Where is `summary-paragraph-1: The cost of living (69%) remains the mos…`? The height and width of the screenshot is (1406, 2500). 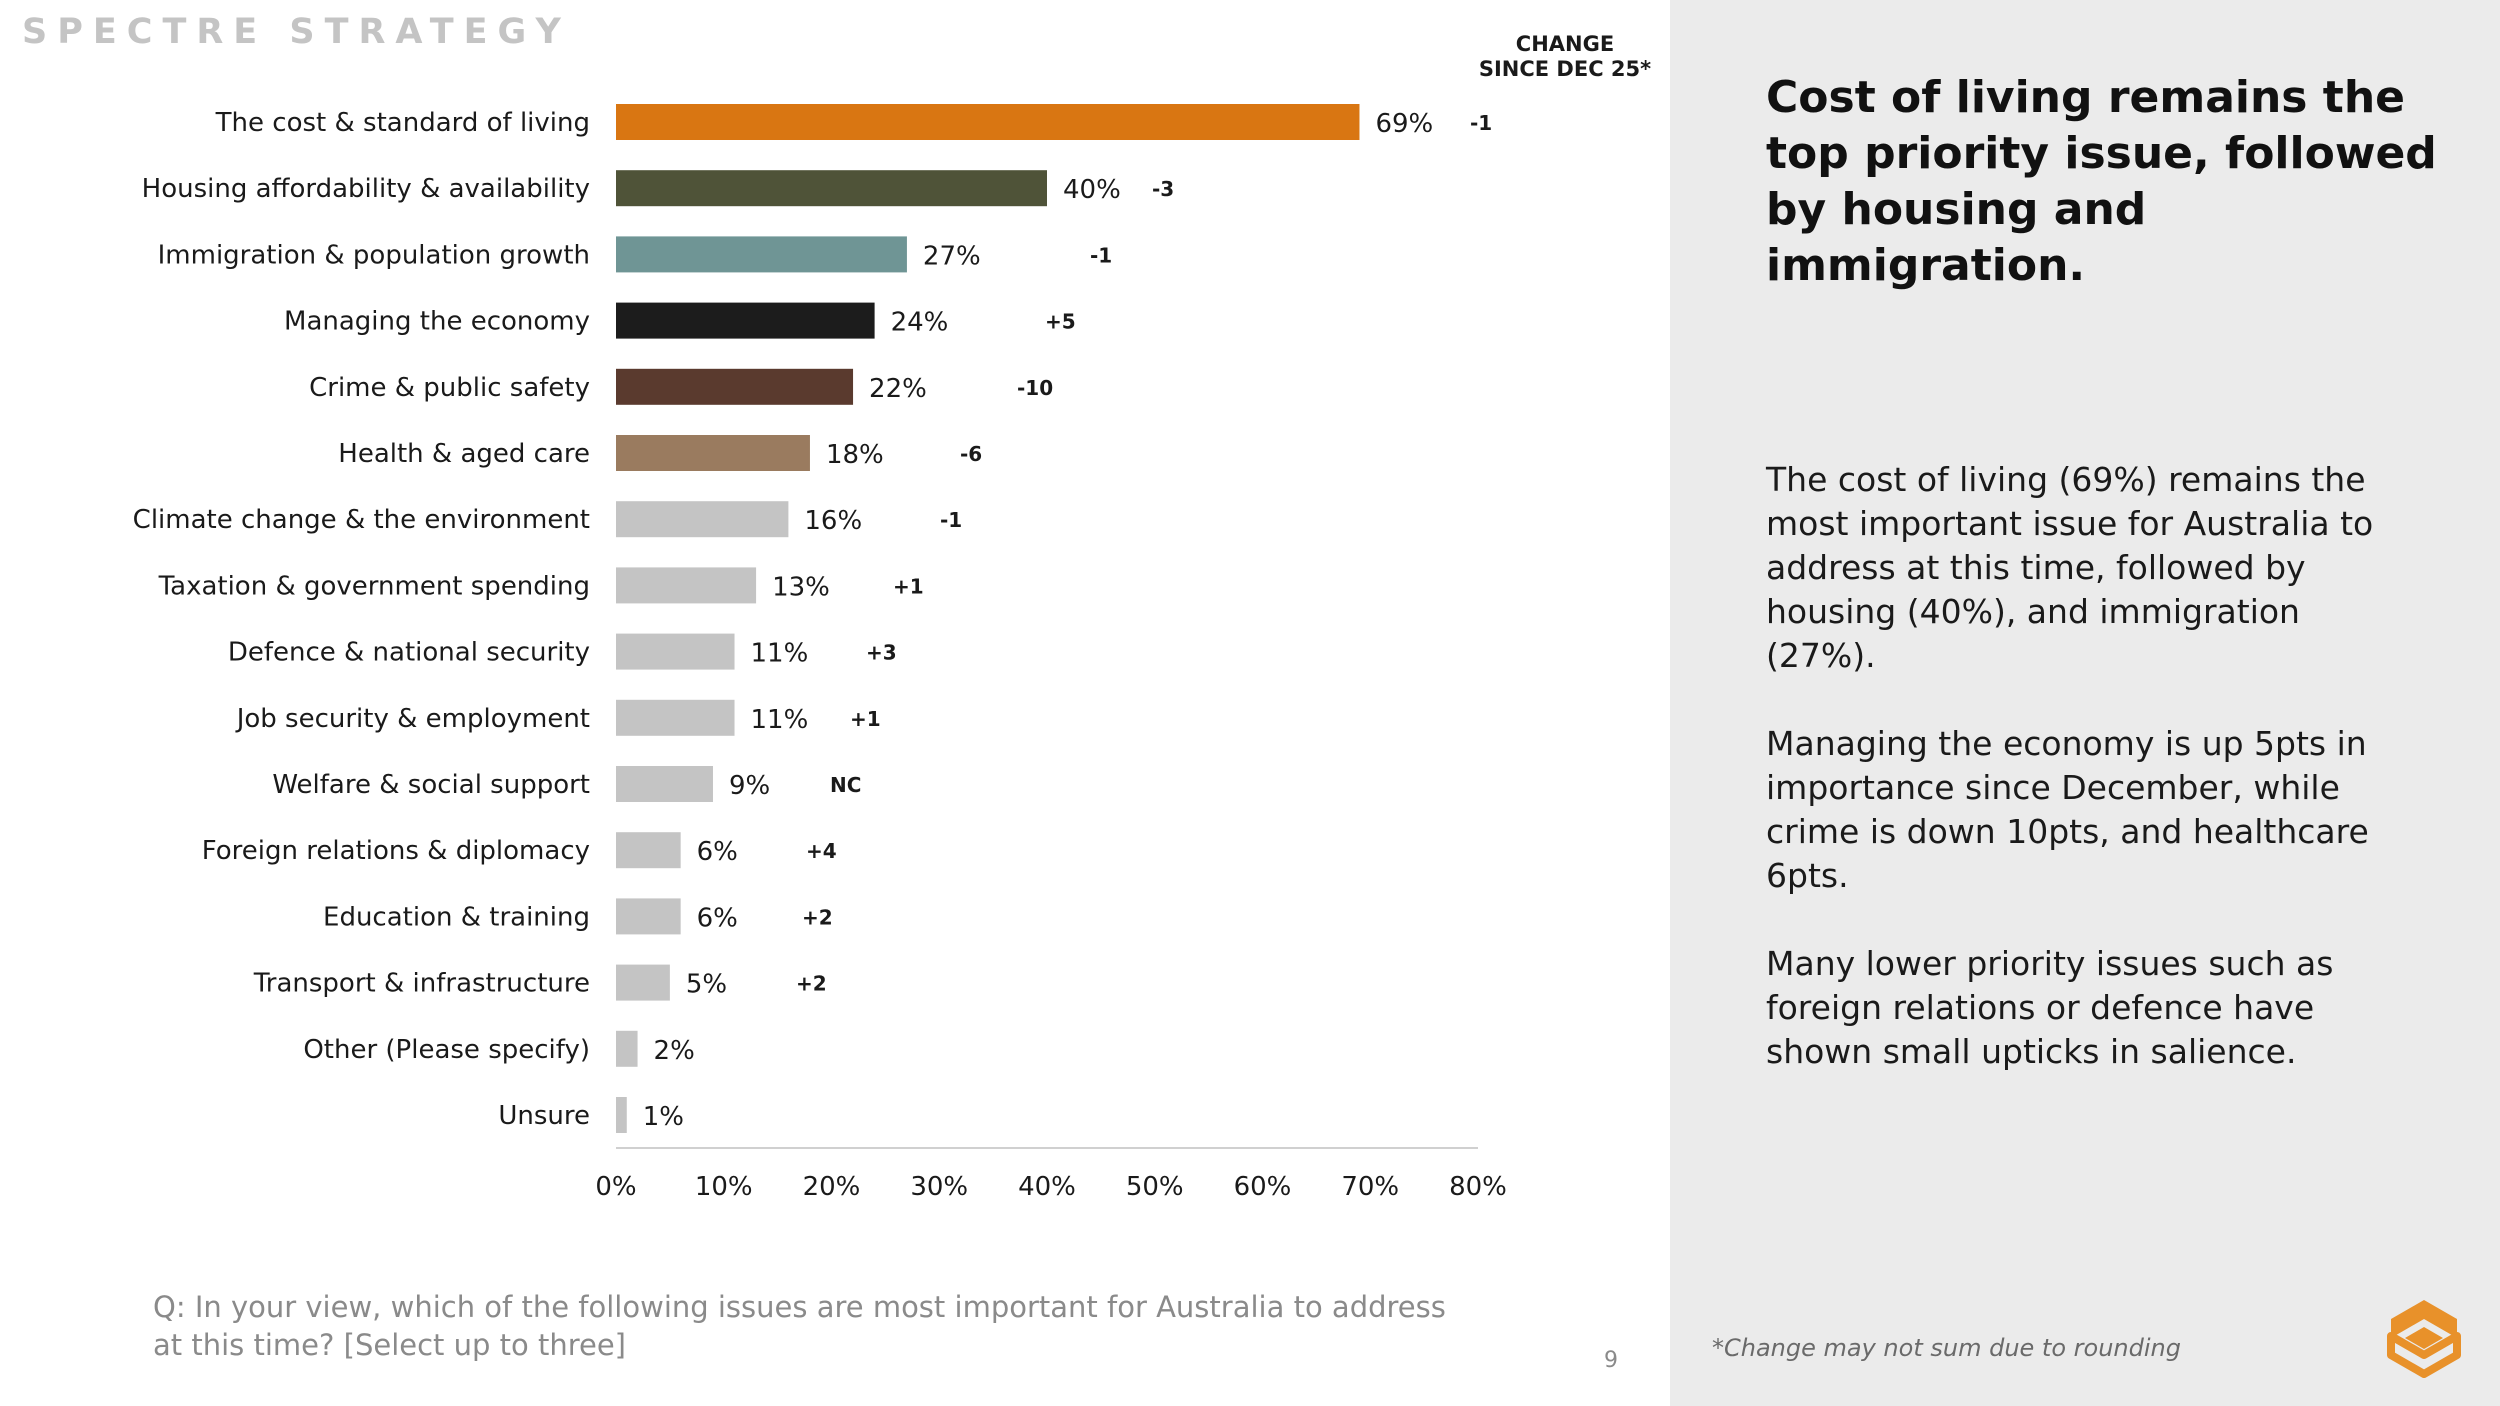 summary-paragraph-1: The cost of living (69%) remains the mos… is located at coordinates (2070, 567).